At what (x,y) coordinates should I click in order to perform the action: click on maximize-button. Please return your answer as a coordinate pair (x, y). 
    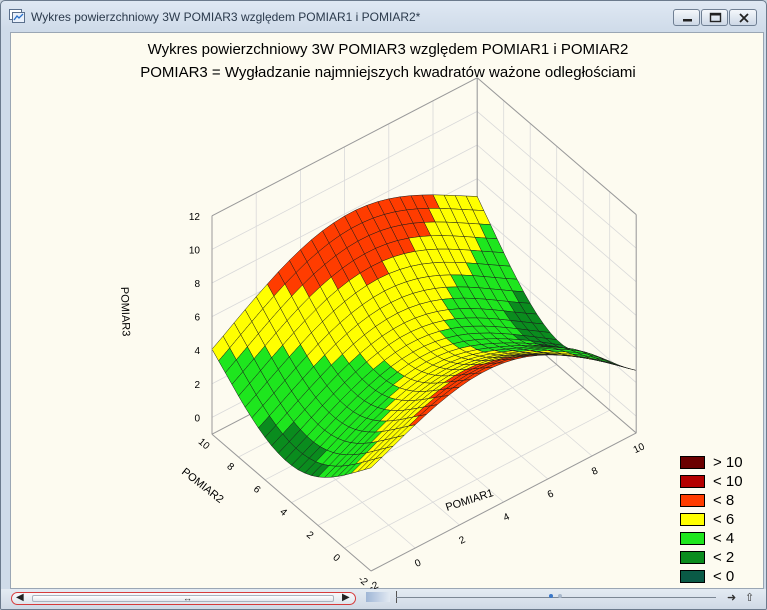
    Looking at the image, I should click on (714, 17).